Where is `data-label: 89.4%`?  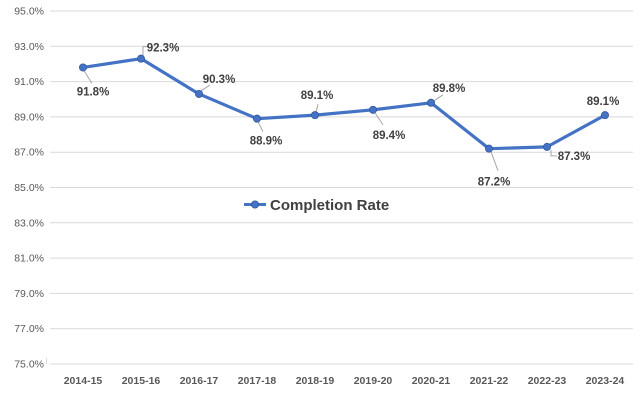 data-label: 89.4% is located at coordinates (389, 136).